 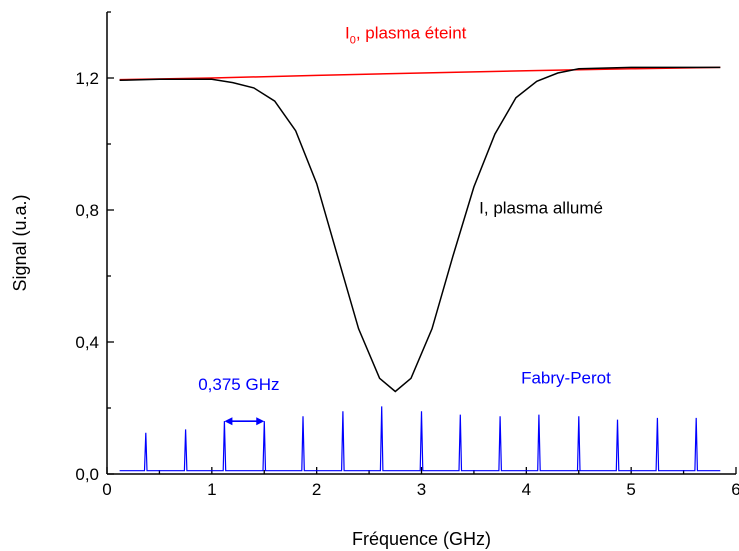 I want to click on y-tick-label: 0,4, so click(x=87, y=342).